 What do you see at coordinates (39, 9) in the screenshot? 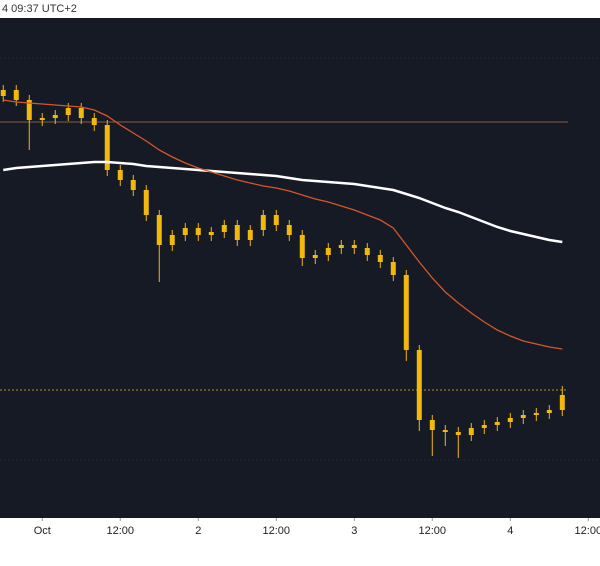
I see `timestamp: 4 09:37 UTC+2` at bounding box center [39, 9].